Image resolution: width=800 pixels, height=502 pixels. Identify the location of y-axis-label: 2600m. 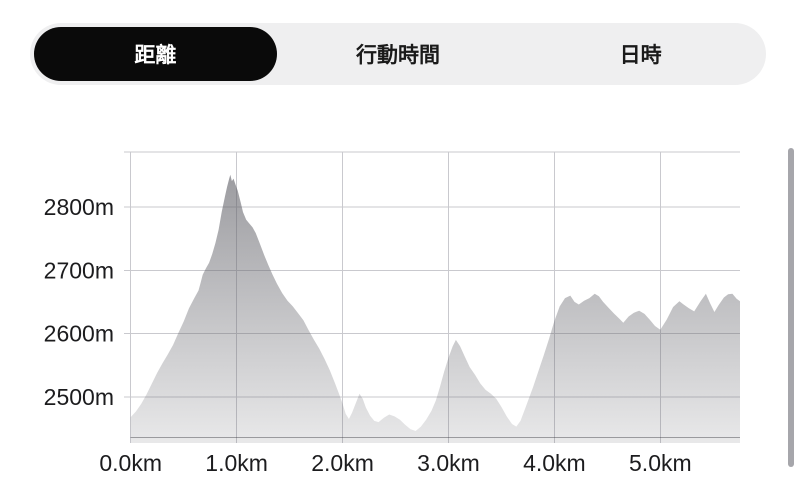
(79, 334).